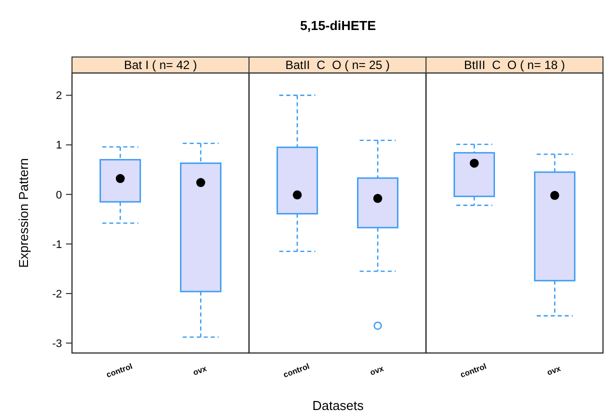 Image resolution: width=609 pixels, height=420 pixels. Describe the element at coordinates (59, 96) in the screenshot. I see `y-tick-label: 2` at that location.